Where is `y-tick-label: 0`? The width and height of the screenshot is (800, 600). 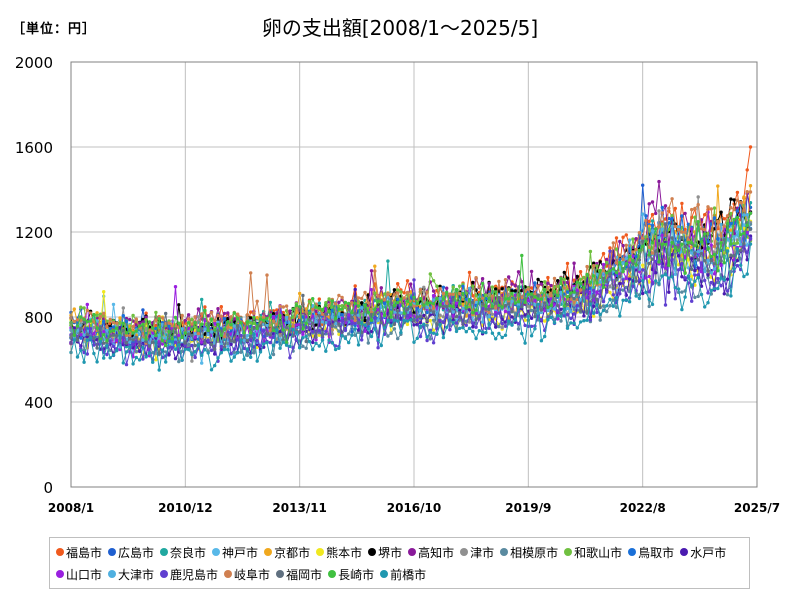
y-tick-label: 0 is located at coordinates (48, 488).